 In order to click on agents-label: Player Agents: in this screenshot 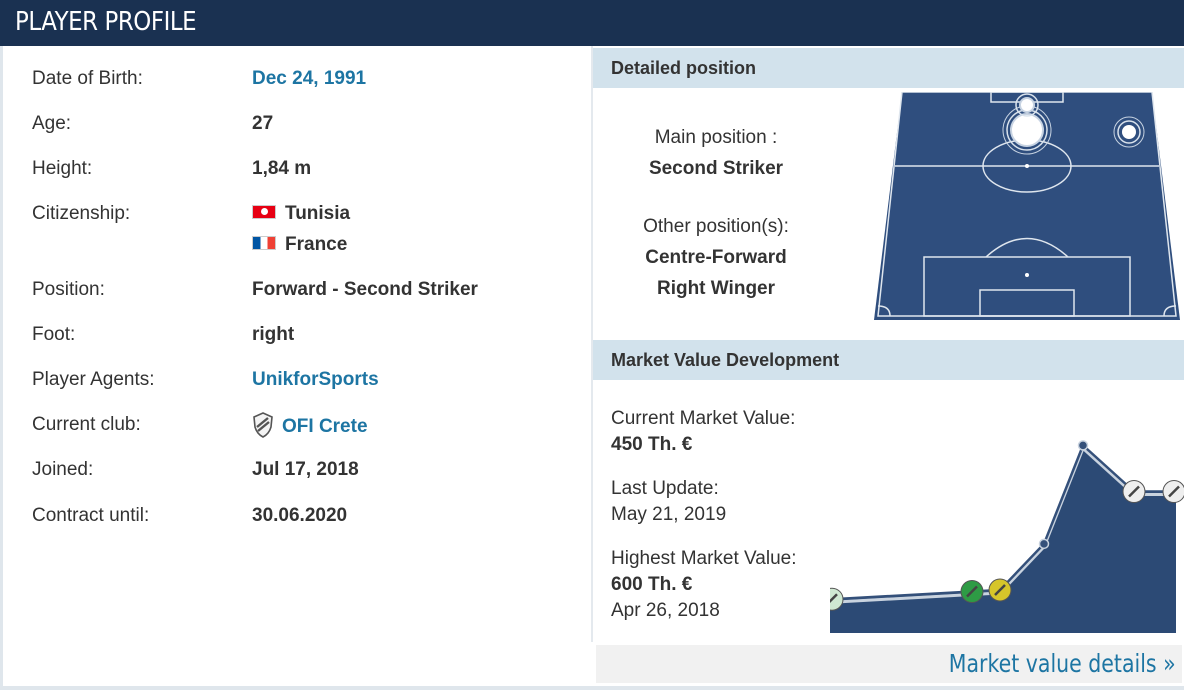, I will do `click(93, 379)`.